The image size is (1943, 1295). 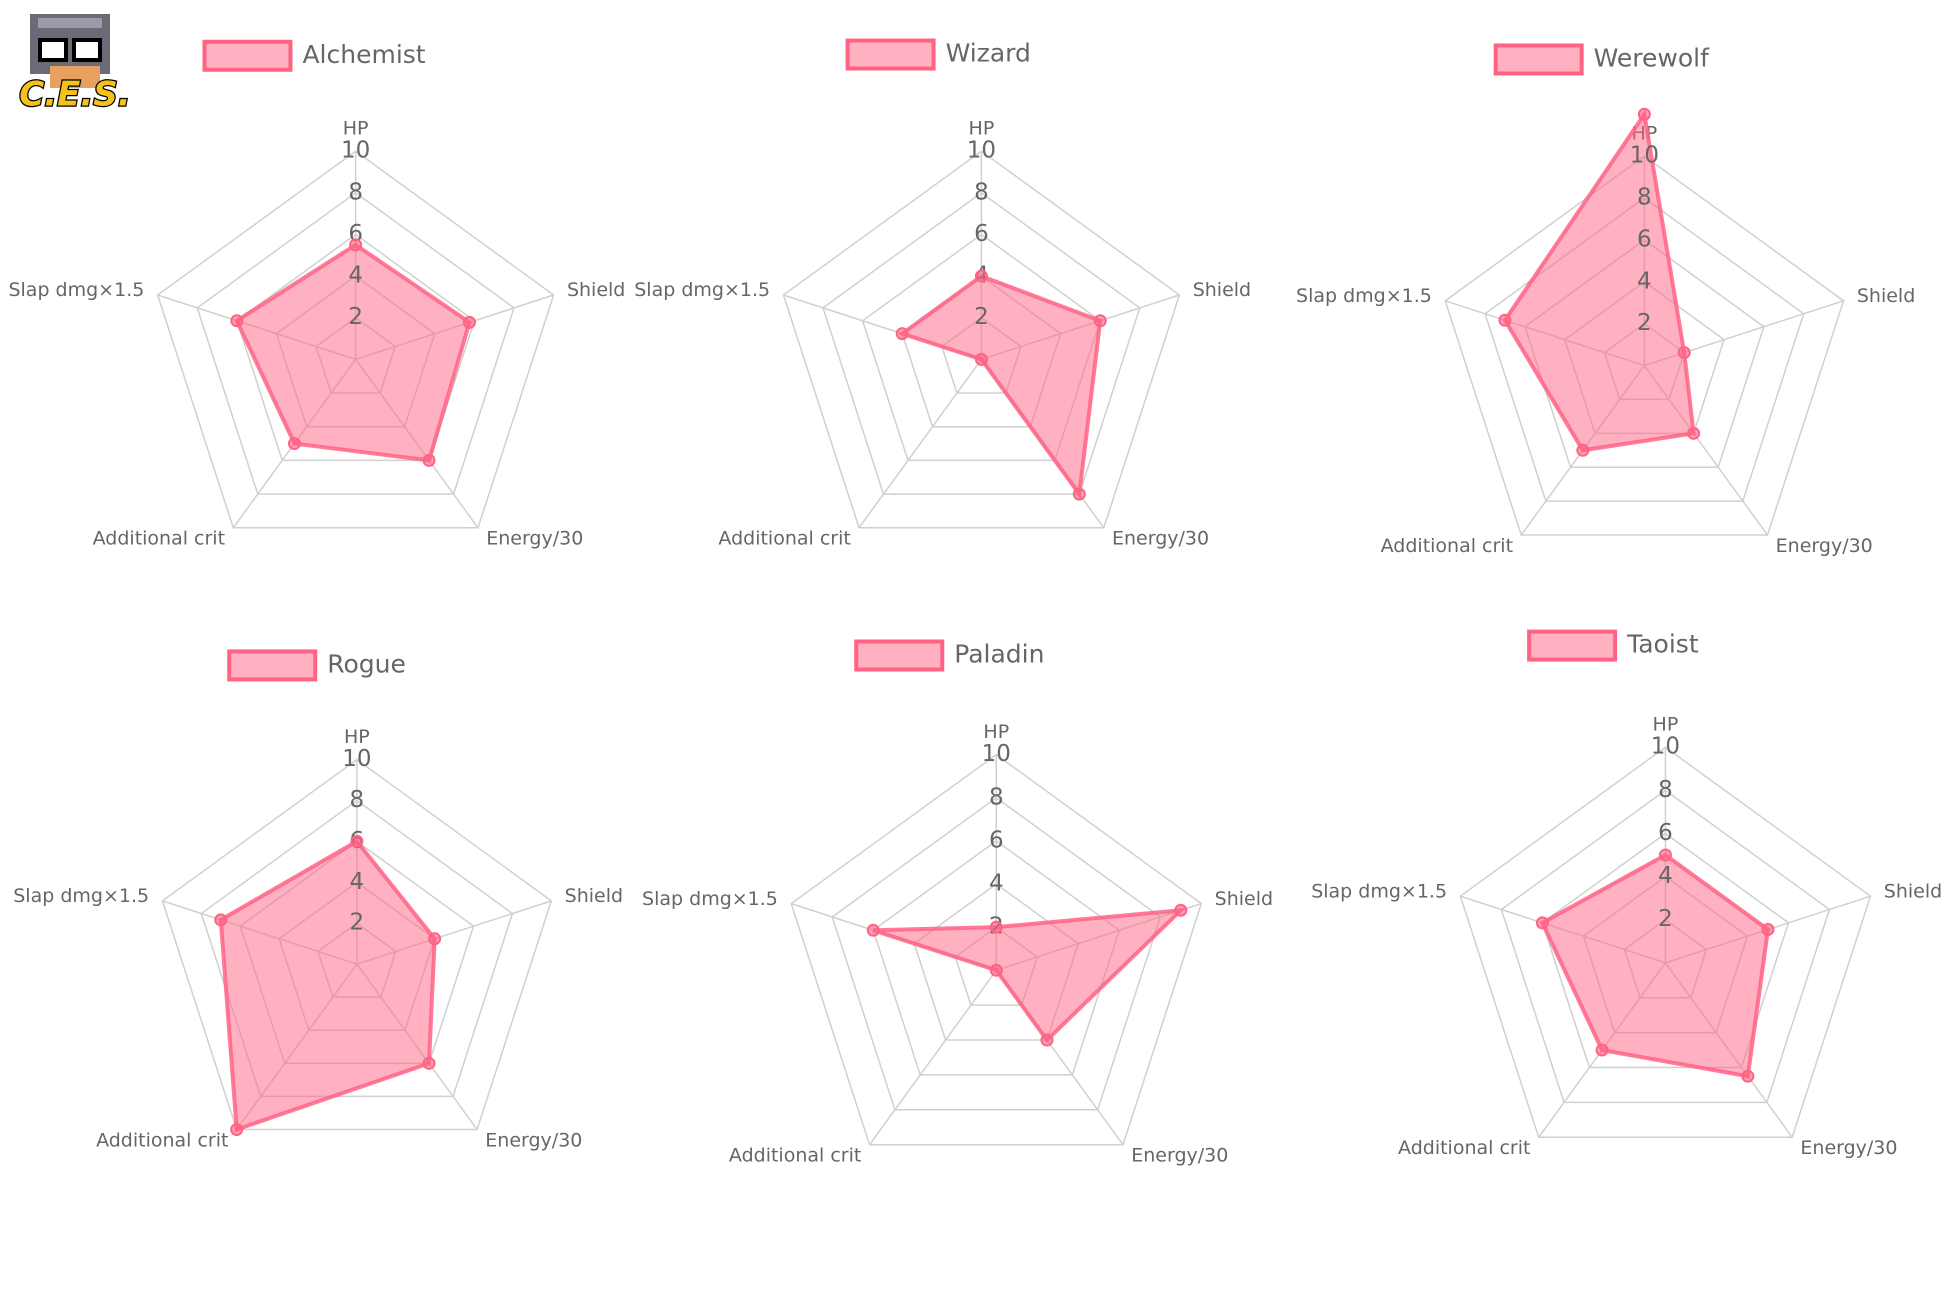 I want to click on legend-label: Rogue, so click(x=366, y=663).